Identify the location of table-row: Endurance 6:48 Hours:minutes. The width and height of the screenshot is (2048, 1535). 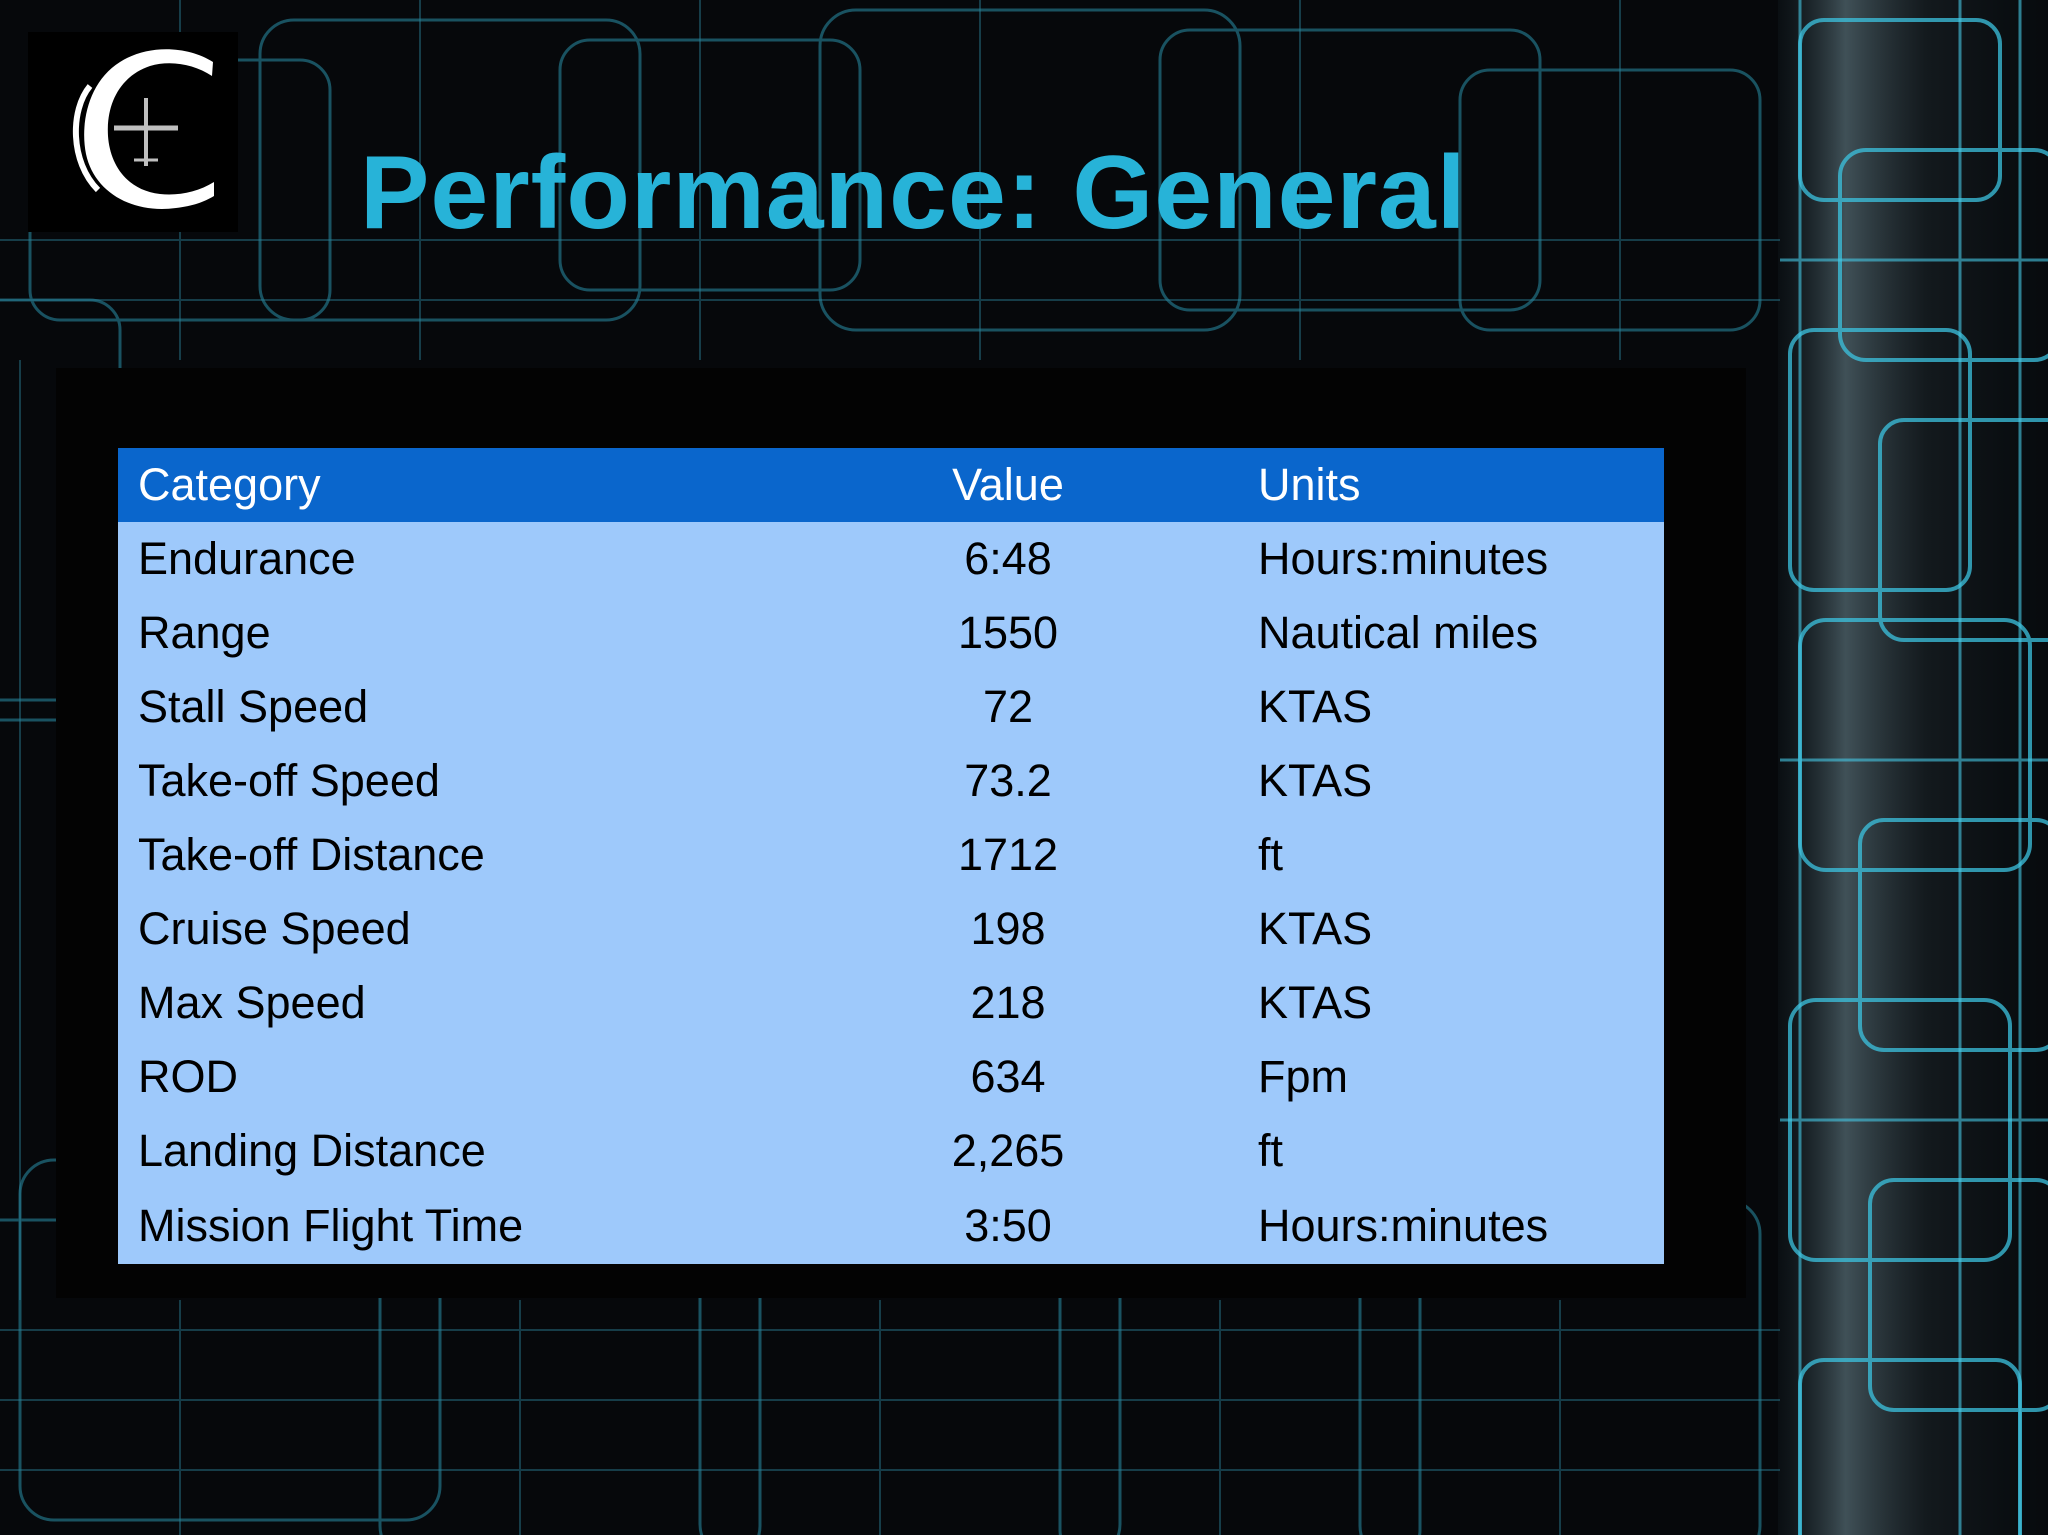
(891, 559).